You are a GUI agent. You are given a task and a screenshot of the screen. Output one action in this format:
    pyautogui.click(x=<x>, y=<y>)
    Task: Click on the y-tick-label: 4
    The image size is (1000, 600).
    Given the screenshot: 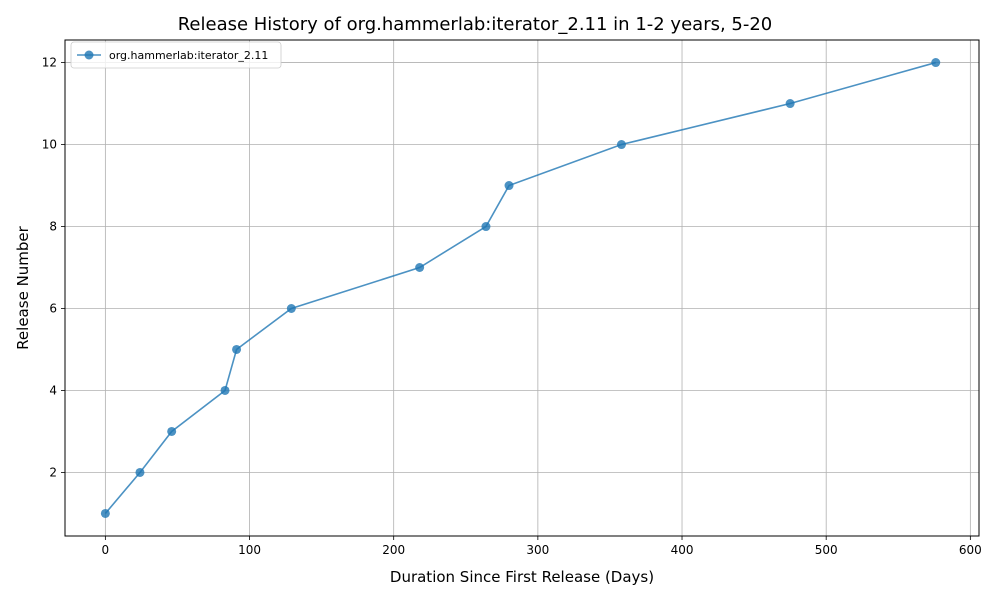 What is the action you would take?
    pyautogui.click(x=53, y=390)
    